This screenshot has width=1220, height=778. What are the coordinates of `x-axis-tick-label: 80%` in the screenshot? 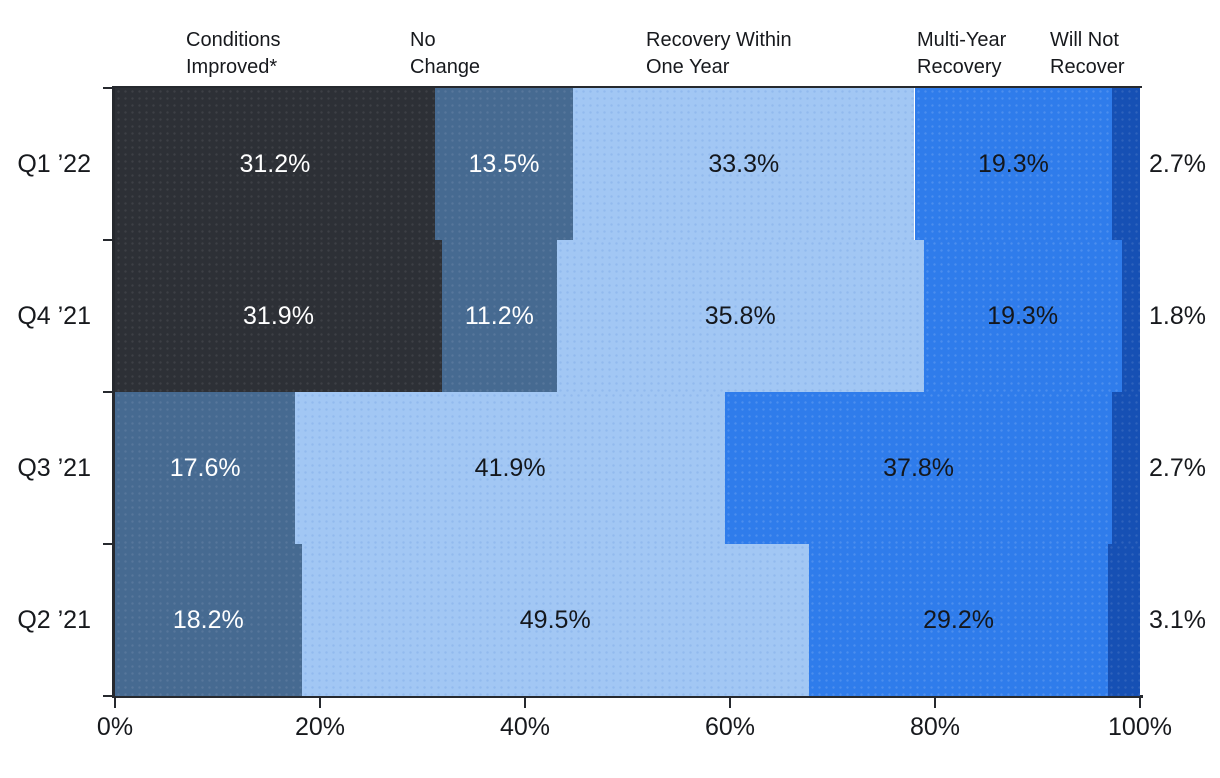 It's located at (935, 727).